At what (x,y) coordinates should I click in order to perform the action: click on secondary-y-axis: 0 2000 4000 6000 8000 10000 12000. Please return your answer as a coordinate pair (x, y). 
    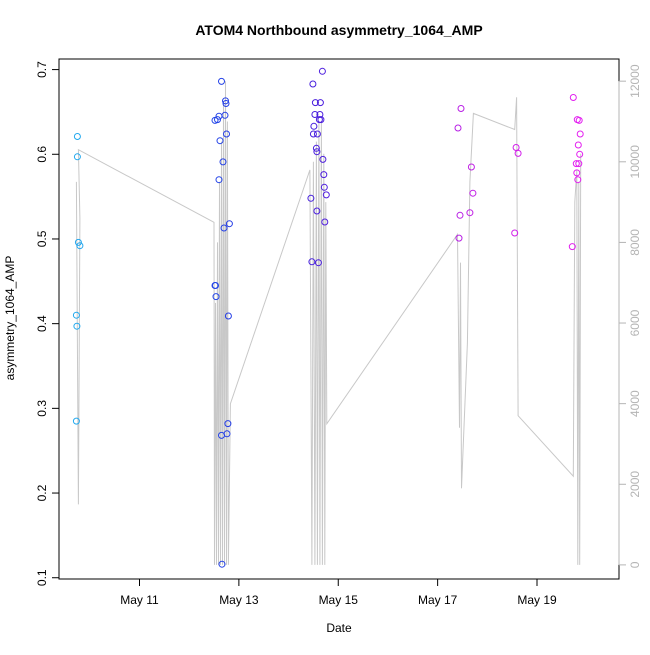
    Looking at the image, I should click on (630, 316).